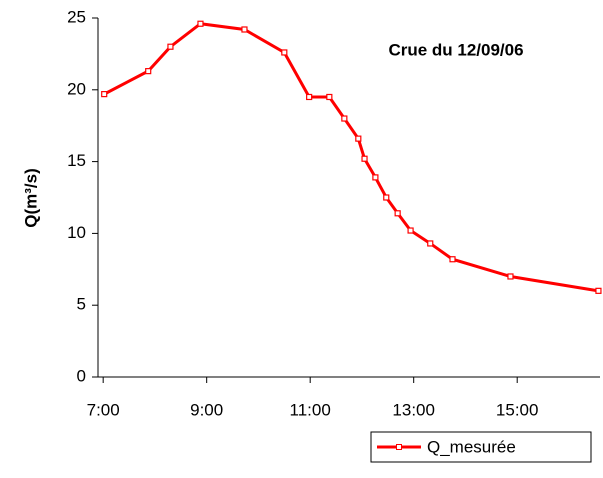 This screenshot has width=603, height=478. I want to click on x-tick-label: 11:00, so click(310, 409).